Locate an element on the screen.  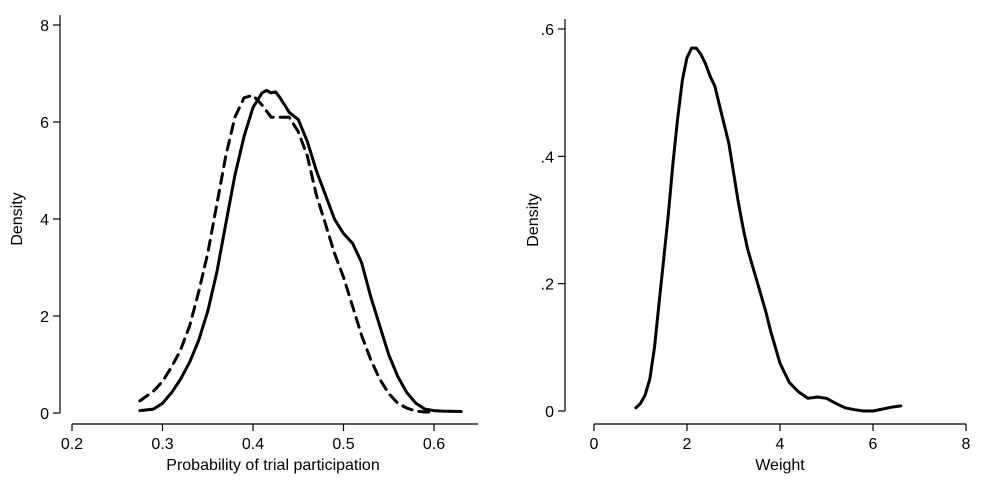
x-tick-label: 0.5 is located at coordinates (343, 444).